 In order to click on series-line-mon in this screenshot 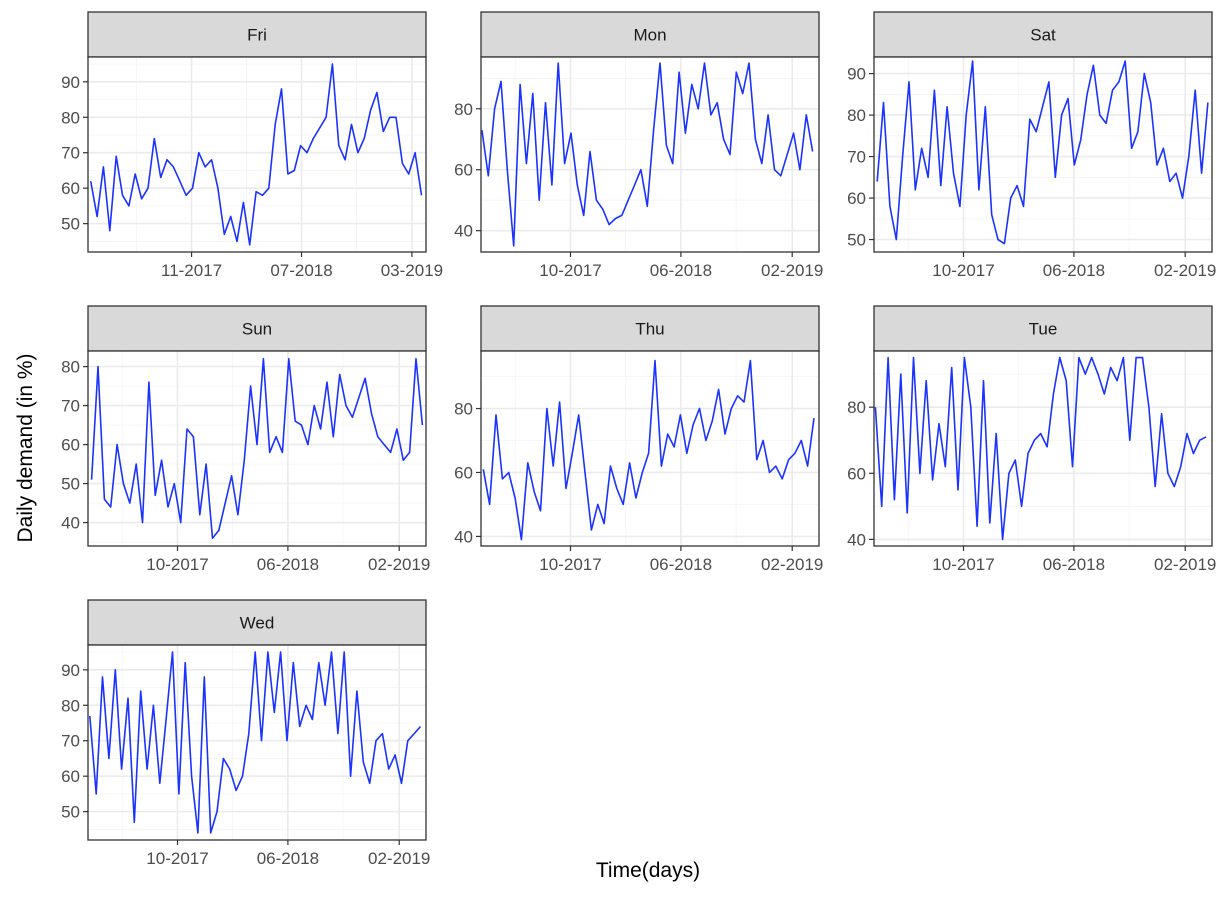, I will do `click(647, 154)`.